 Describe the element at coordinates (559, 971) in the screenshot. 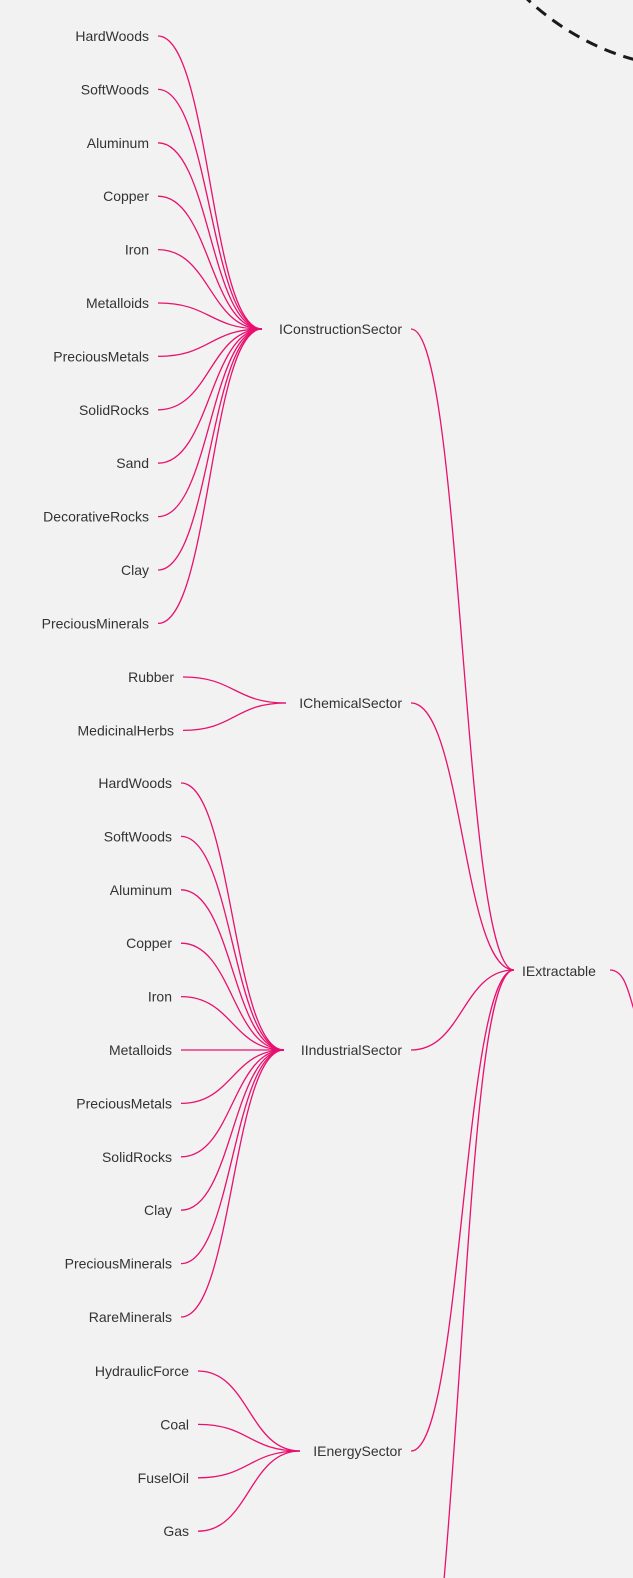

I see `root-node-label: IExtractable` at that location.